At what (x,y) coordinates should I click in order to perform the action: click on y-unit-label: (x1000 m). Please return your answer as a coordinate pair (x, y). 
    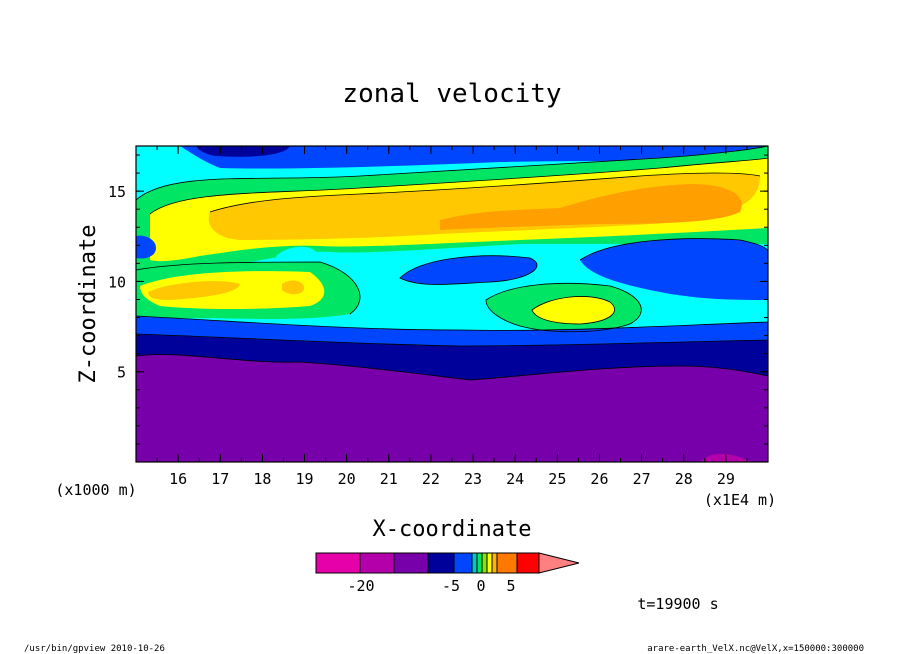
    Looking at the image, I should click on (95, 490).